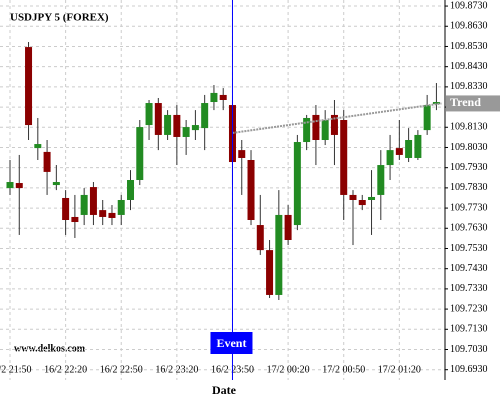  What do you see at coordinates (50, 348) in the screenshot?
I see `watermark: www.delkos.com` at bounding box center [50, 348].